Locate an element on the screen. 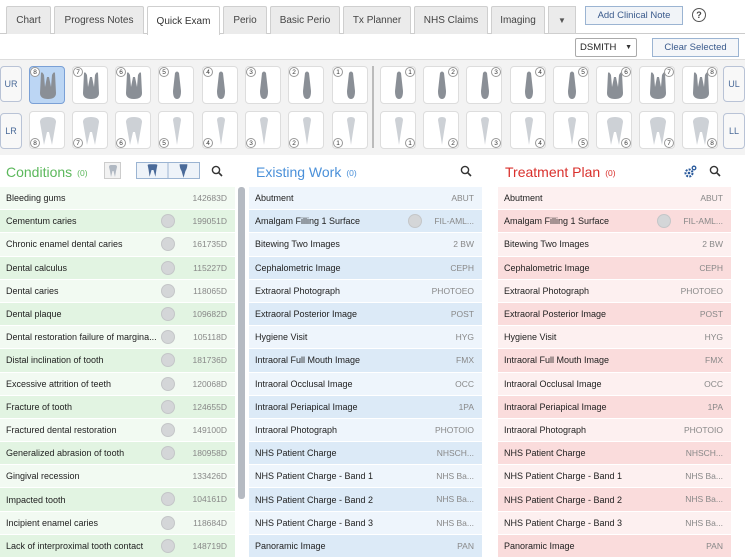  treatment-list-item: Hygiene Visit HYG is located at coordinates (614, 338).